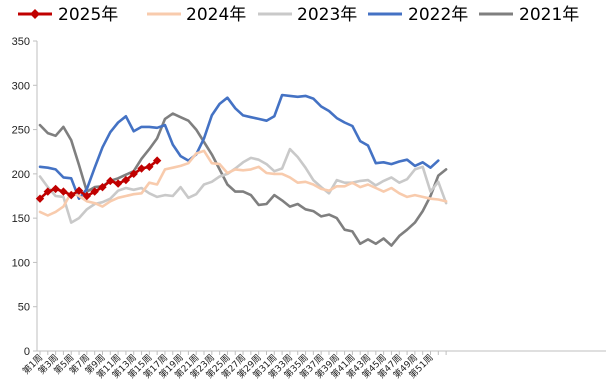 This screenshot has width=606, height=392. What do you see at coordinates (21, 175) in the screenshot?
I see `y-tick-label: 200` at bounding box center [21, 175].